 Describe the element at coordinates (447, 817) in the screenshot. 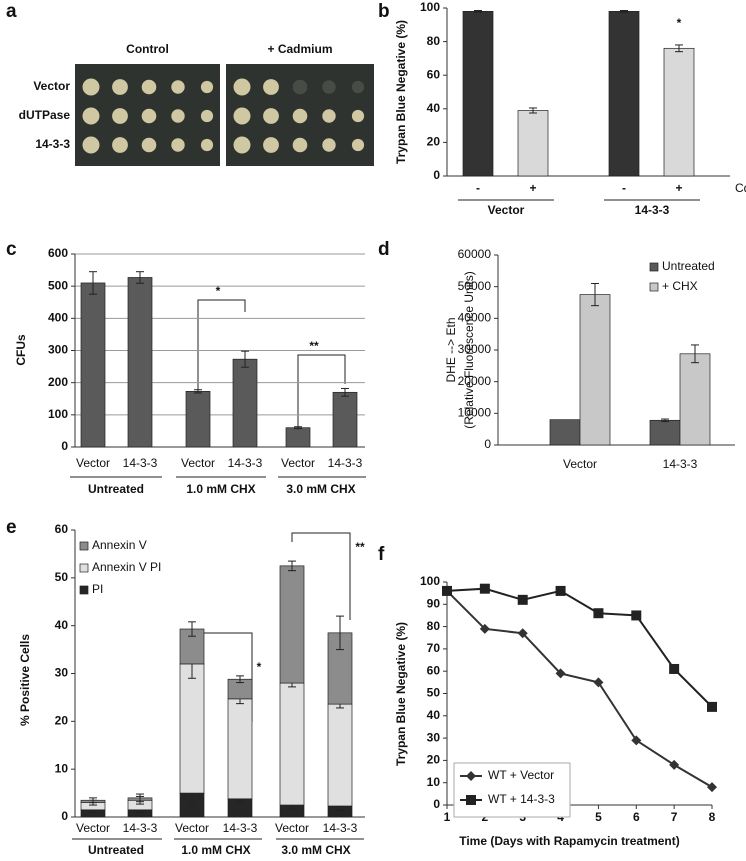

I see `x-tick-label: 1` at that location.